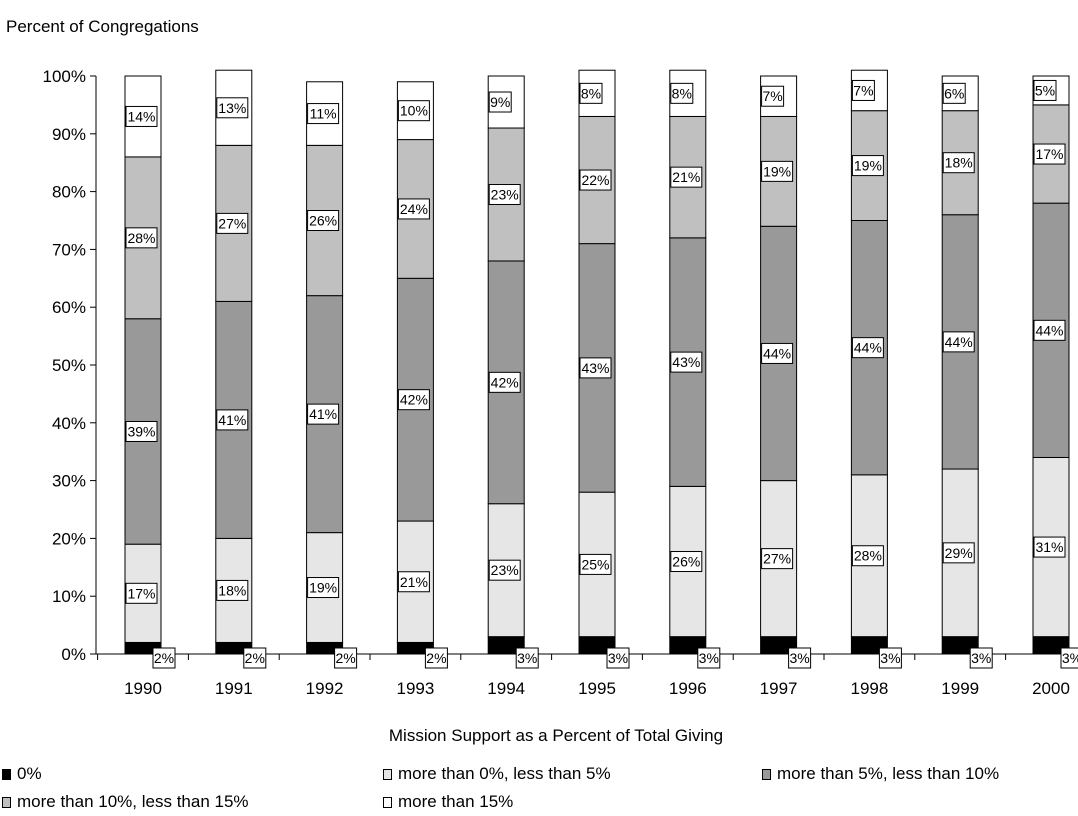 The image size is (1078, 816). I want to click on data-label: 42%, so click(413, 400).